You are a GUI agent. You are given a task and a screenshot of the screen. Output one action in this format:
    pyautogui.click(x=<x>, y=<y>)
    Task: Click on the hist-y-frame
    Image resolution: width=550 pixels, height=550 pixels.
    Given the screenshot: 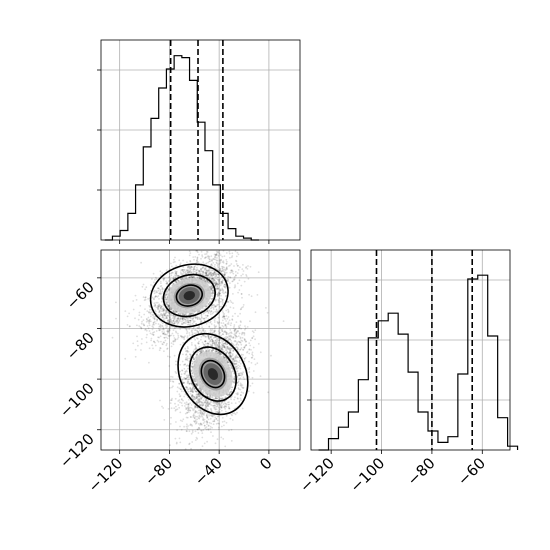 What is the action you would take?
    pyautogui.click(x=410, y=350)
    